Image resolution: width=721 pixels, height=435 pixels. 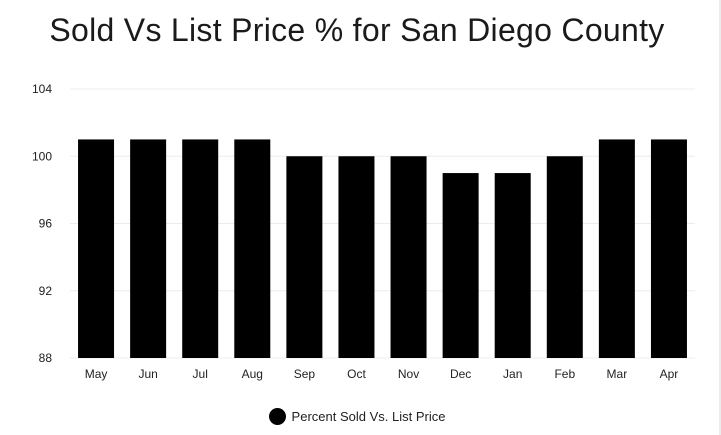 I want to click on x-tick-label: Mar, so click(x=617, y=374).